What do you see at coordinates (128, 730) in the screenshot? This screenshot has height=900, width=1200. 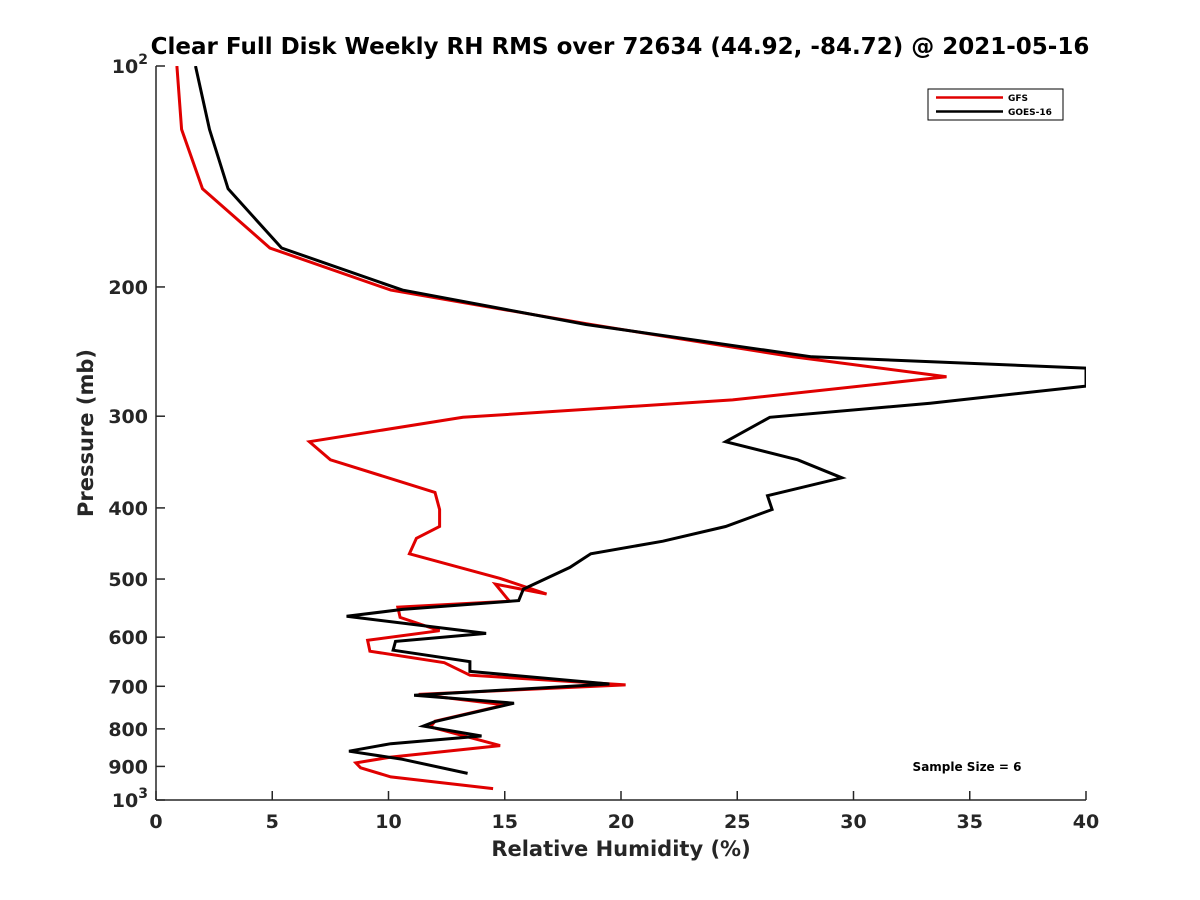 I see `y-tick-label: 800` at bounding box center [128, 730].